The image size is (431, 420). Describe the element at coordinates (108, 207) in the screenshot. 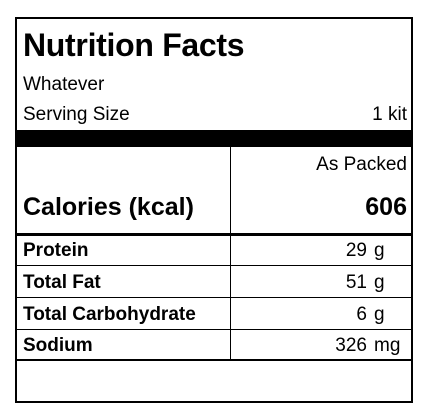

I see `calories-label: Calories (kcal)` at that location.